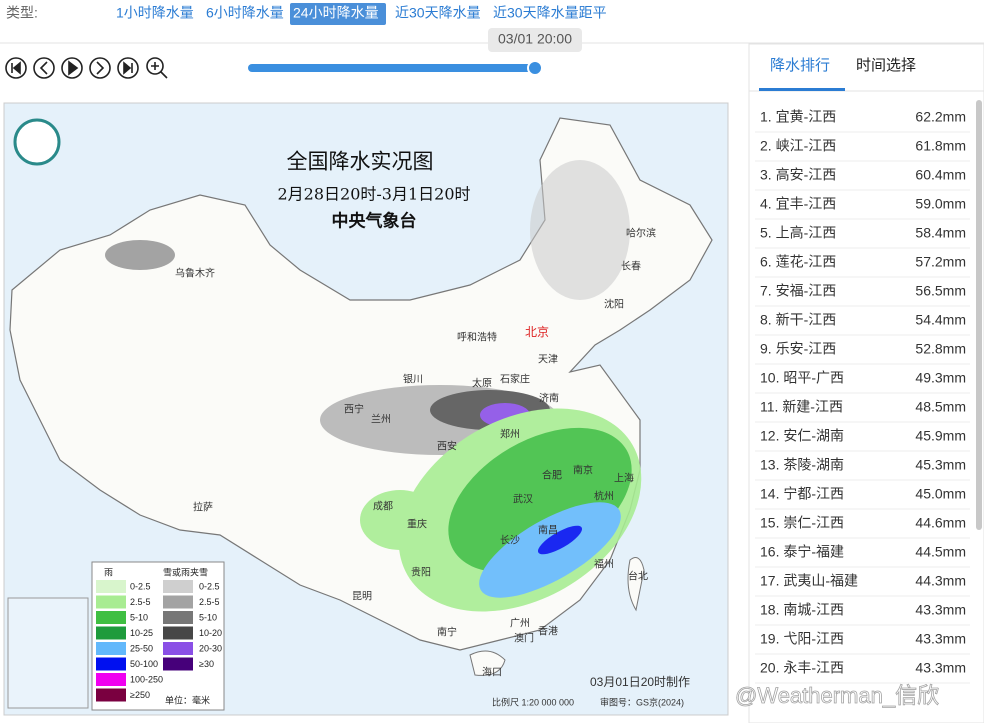 The image size is (984, 723). I want to click on amount: 45.9mm, so click(940, 436).